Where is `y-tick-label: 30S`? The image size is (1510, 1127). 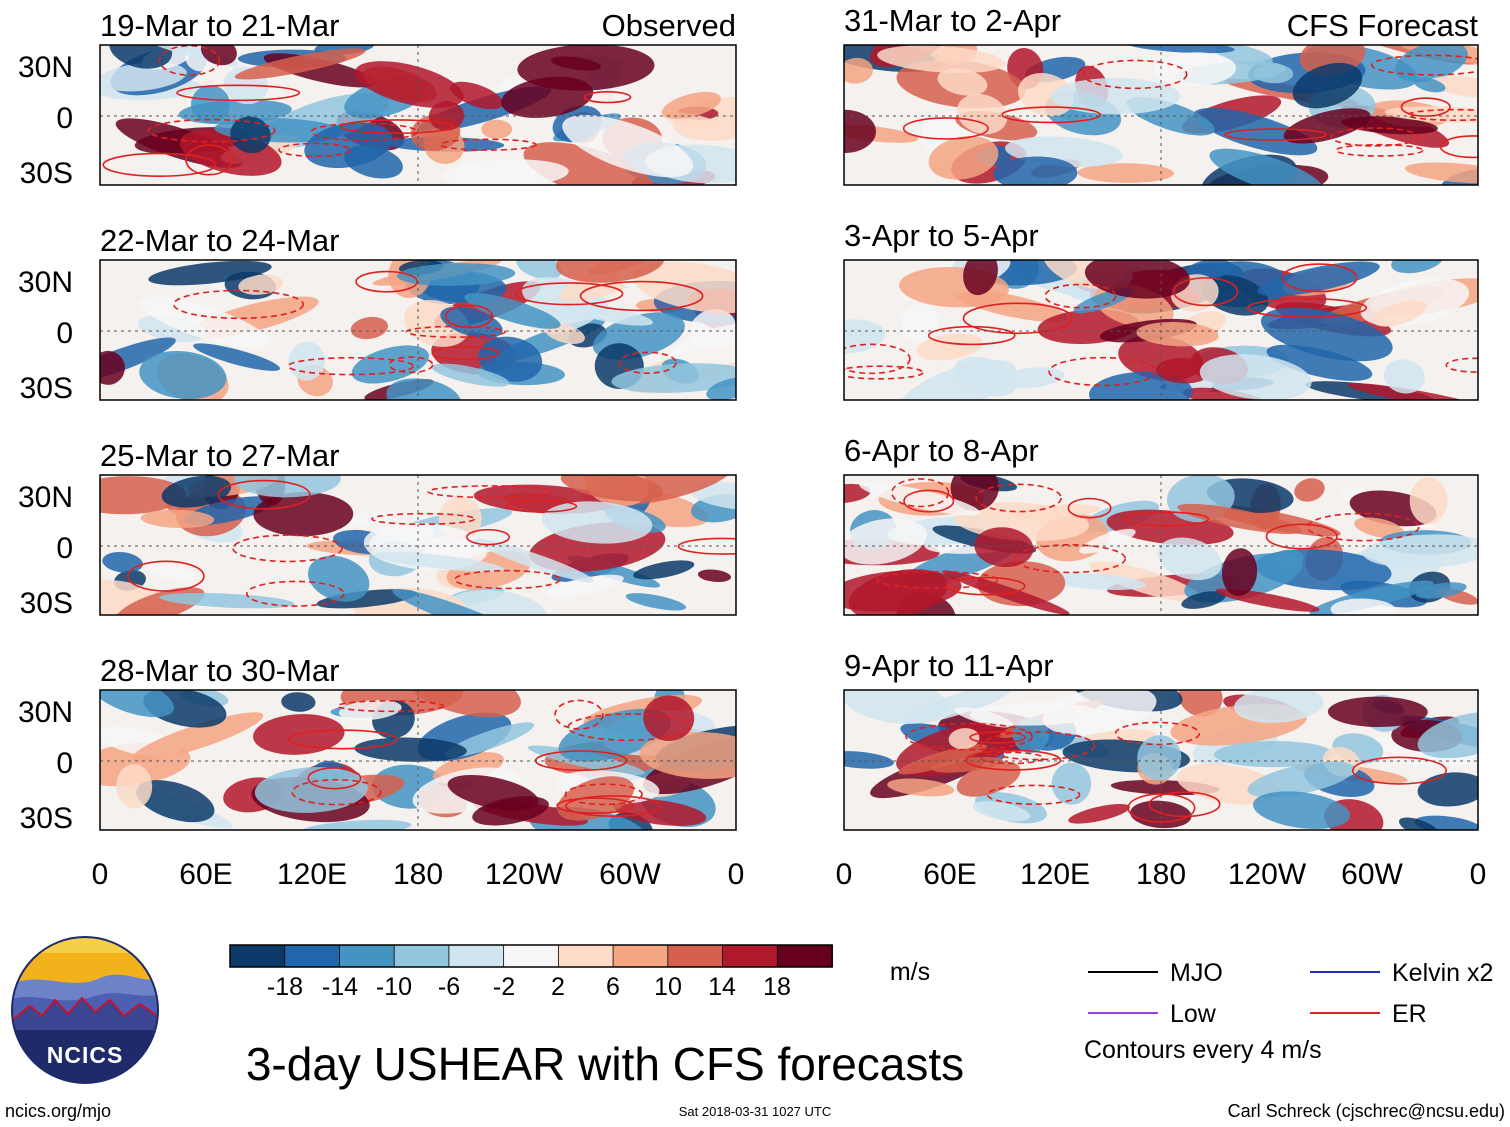 y-tick-label: 30S is located at coordinates (46, 603).